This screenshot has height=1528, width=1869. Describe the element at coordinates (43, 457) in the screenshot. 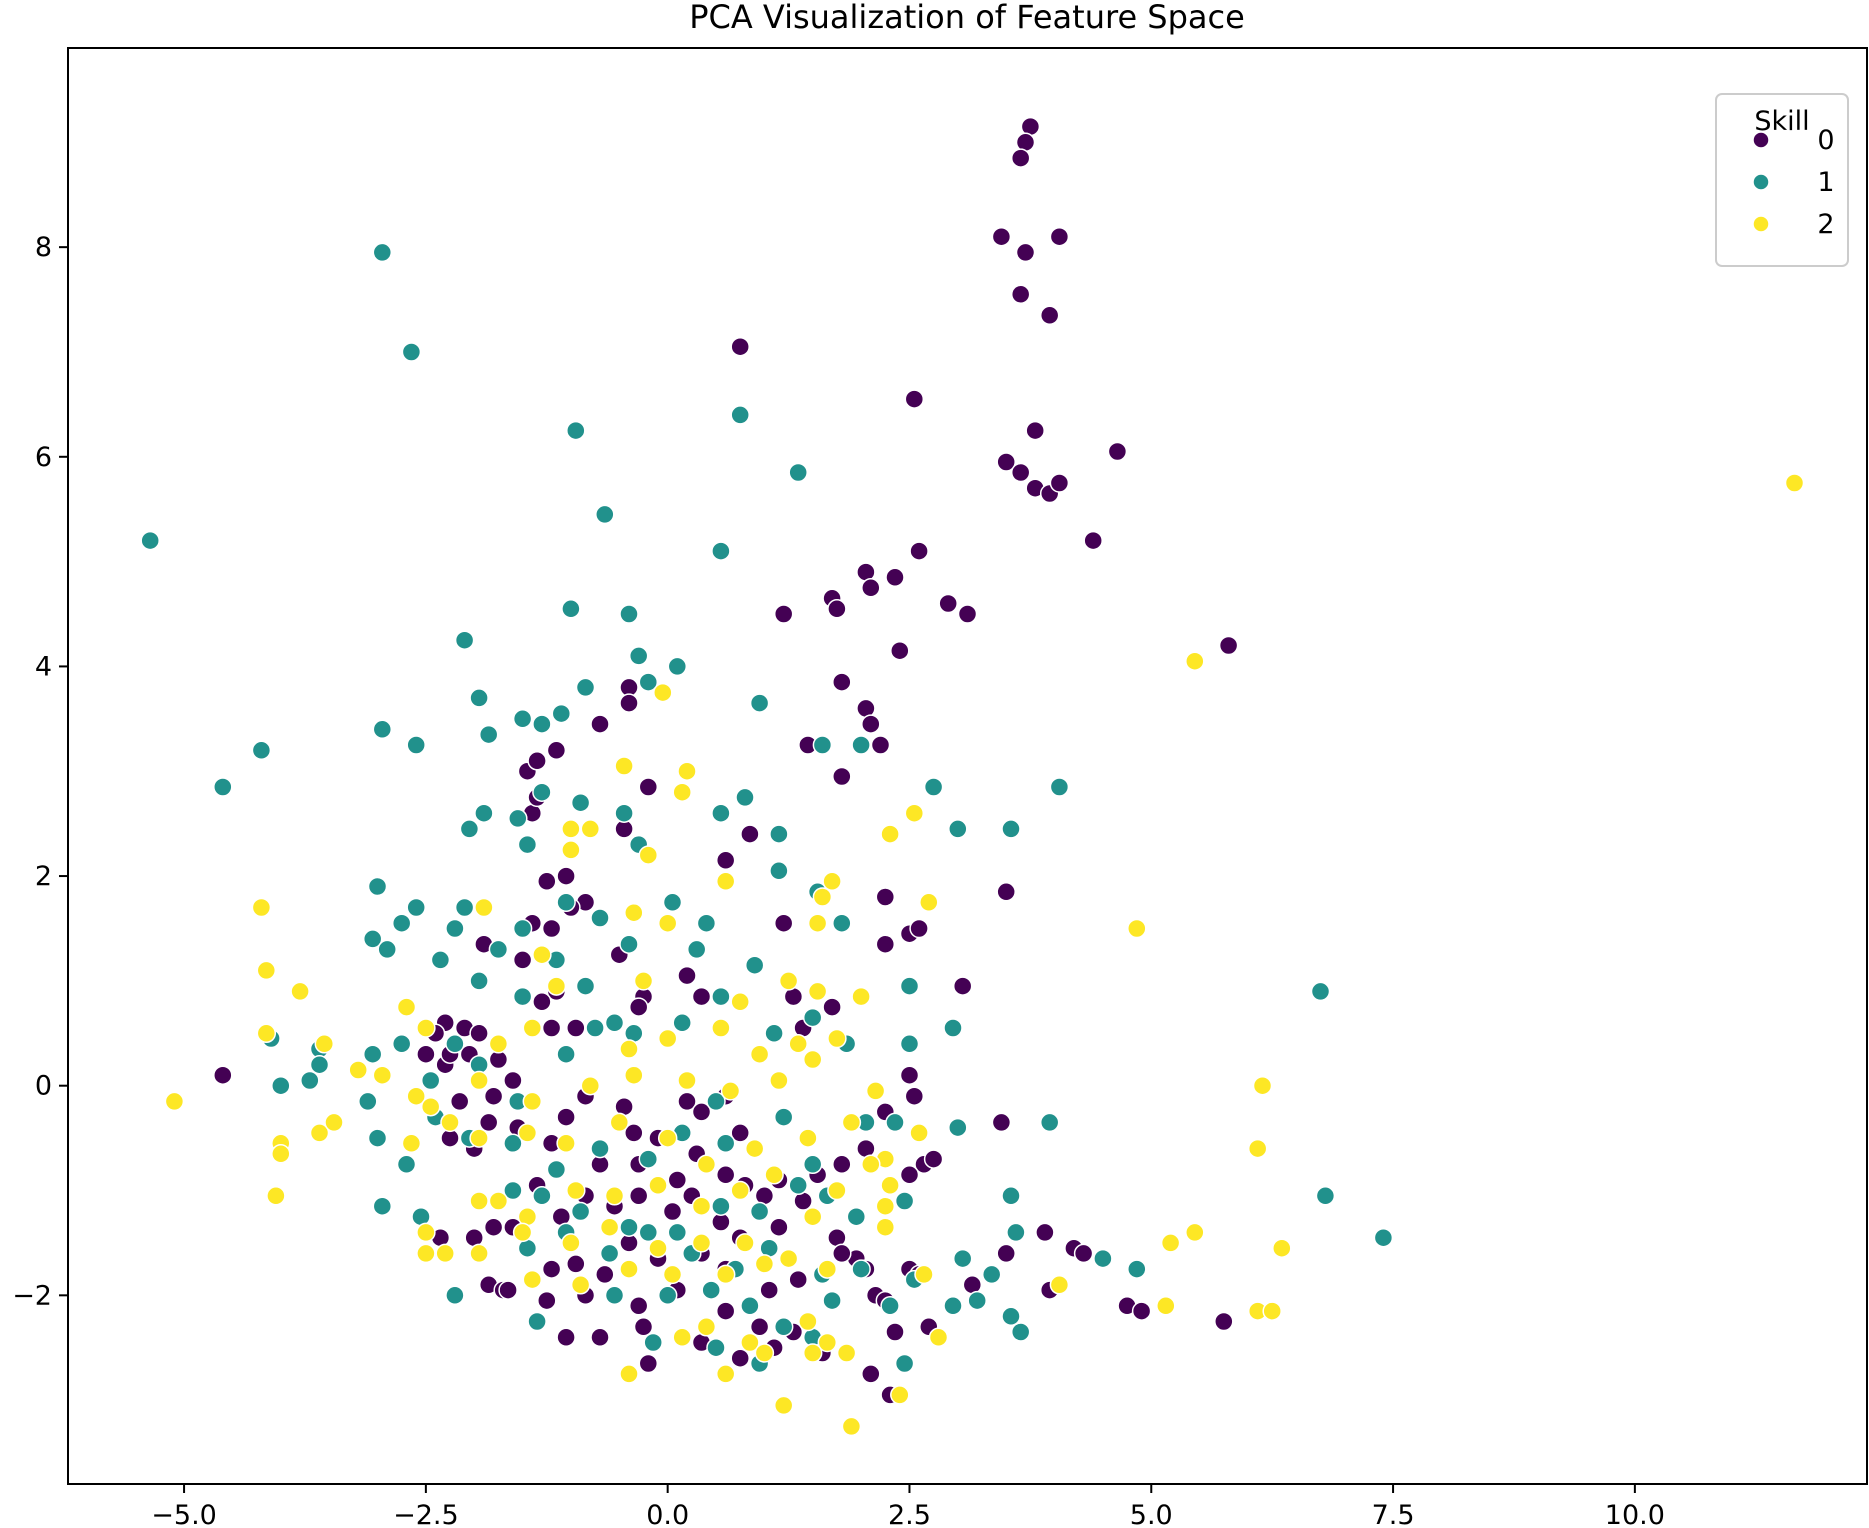

I see `y-tick-label: 6` at that location.